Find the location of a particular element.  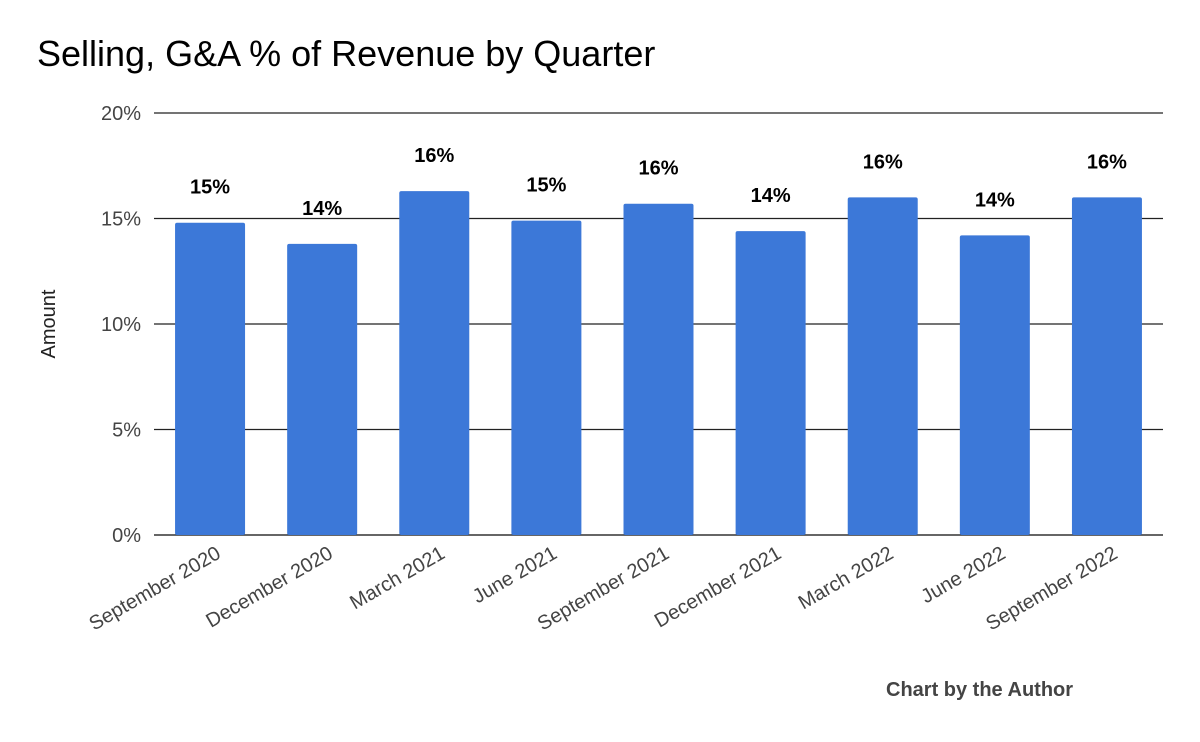

y-tick-label: 0% is located at coordinates (126, 536).